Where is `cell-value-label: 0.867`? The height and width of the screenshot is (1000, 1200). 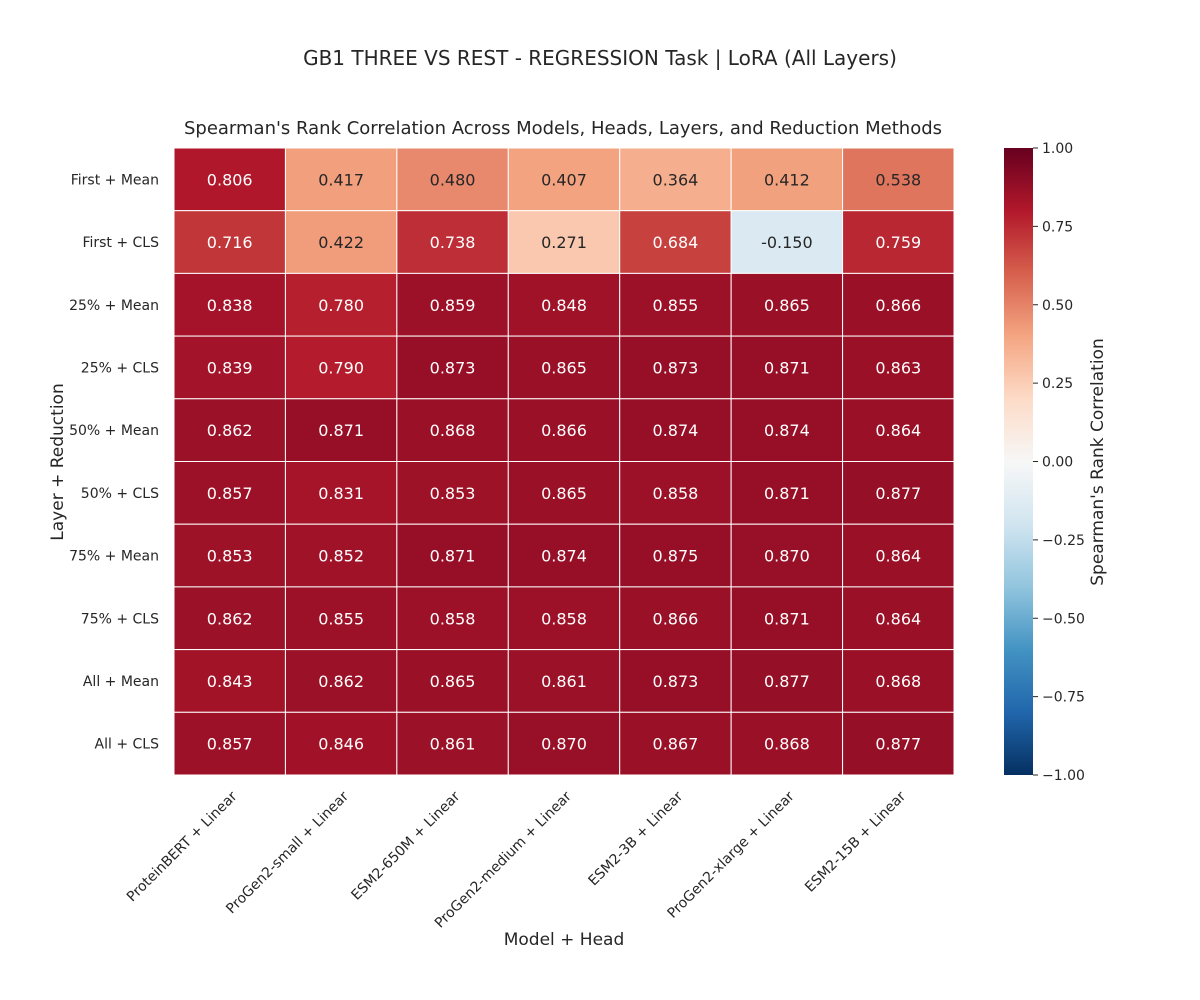 cell-value-label: 0.867 is located at coordinates (676, 744).